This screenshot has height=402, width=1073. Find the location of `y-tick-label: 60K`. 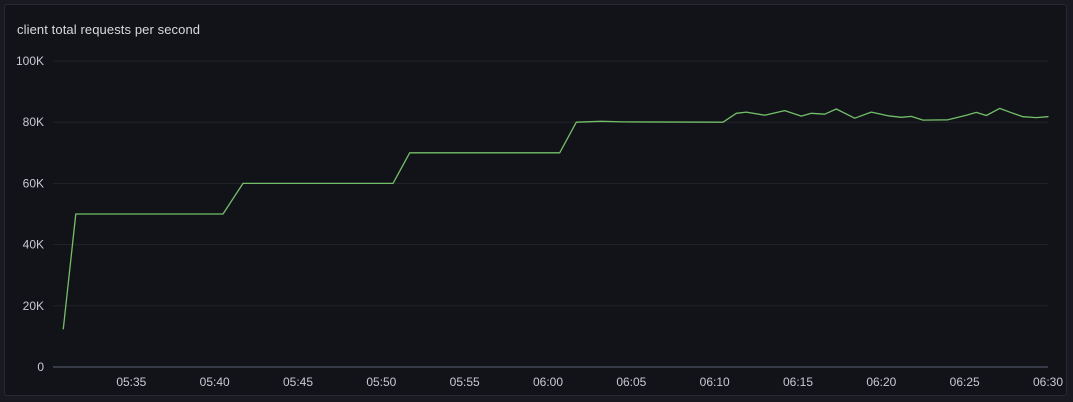

y-tick-label: 60K is located at coordinates (33, 183).